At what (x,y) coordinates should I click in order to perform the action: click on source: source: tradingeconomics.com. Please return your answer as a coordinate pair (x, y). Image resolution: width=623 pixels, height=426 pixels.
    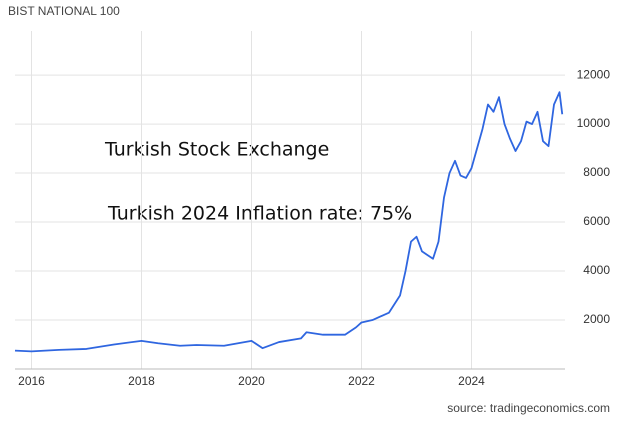
    Looking at the image, I should click on (528, 408).